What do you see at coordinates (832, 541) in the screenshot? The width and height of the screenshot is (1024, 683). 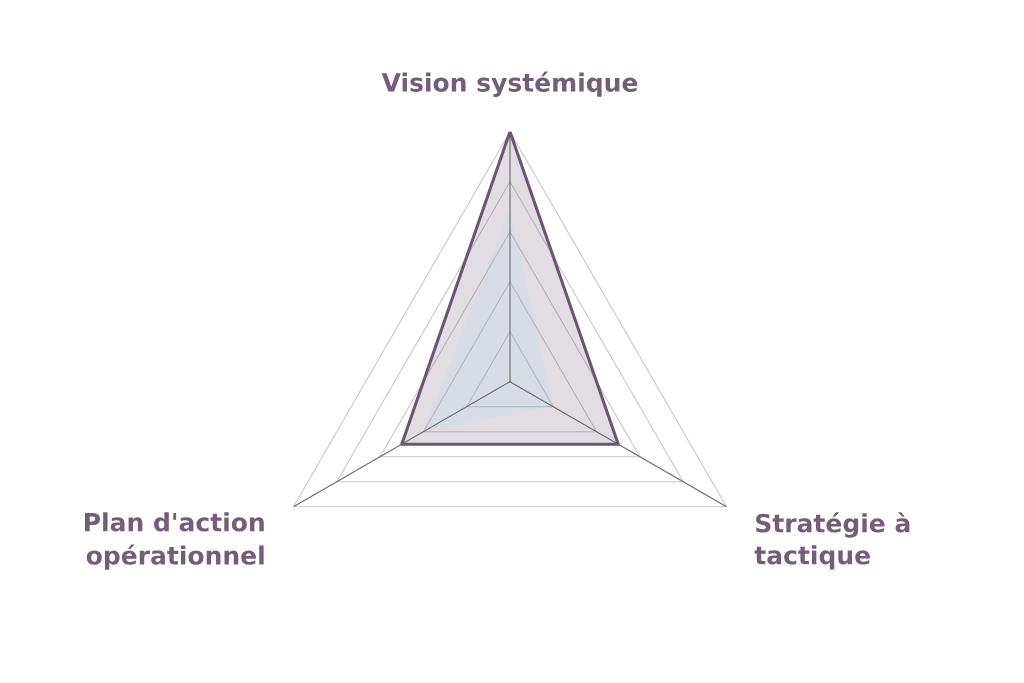 I see `spoke-label: Stratégie à tactique` at bounding box center [832, 541].